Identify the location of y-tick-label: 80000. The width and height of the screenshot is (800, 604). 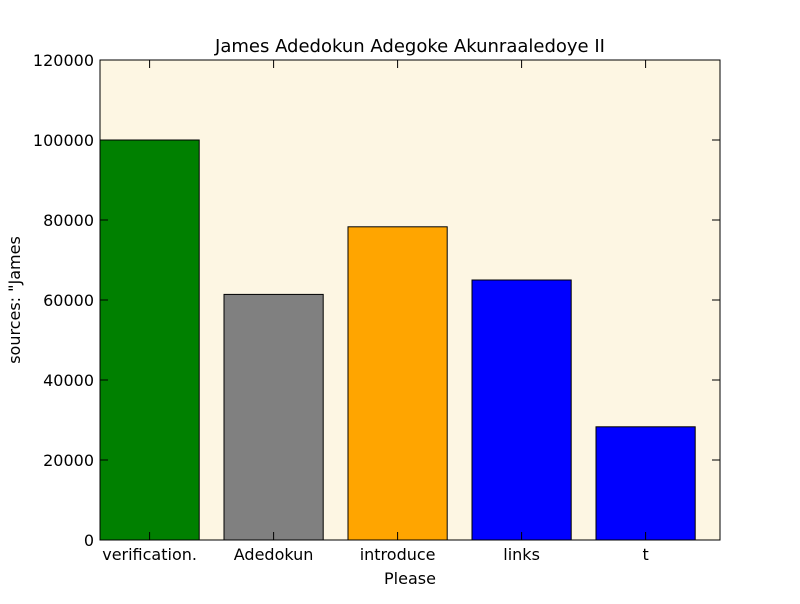
(68, 220).